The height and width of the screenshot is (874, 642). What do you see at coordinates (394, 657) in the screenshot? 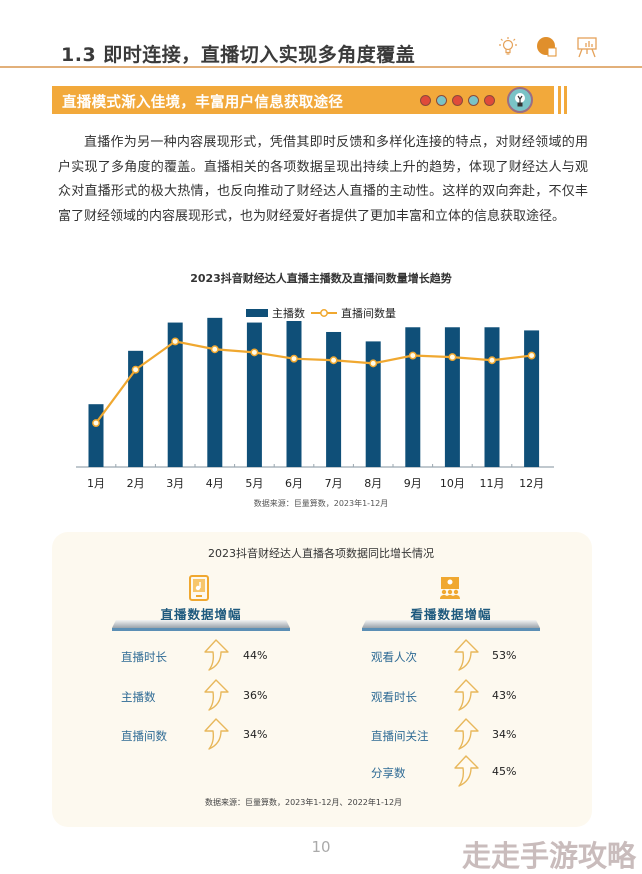
I see `metric-label: 观看人次` at bounding box center [394, 657].